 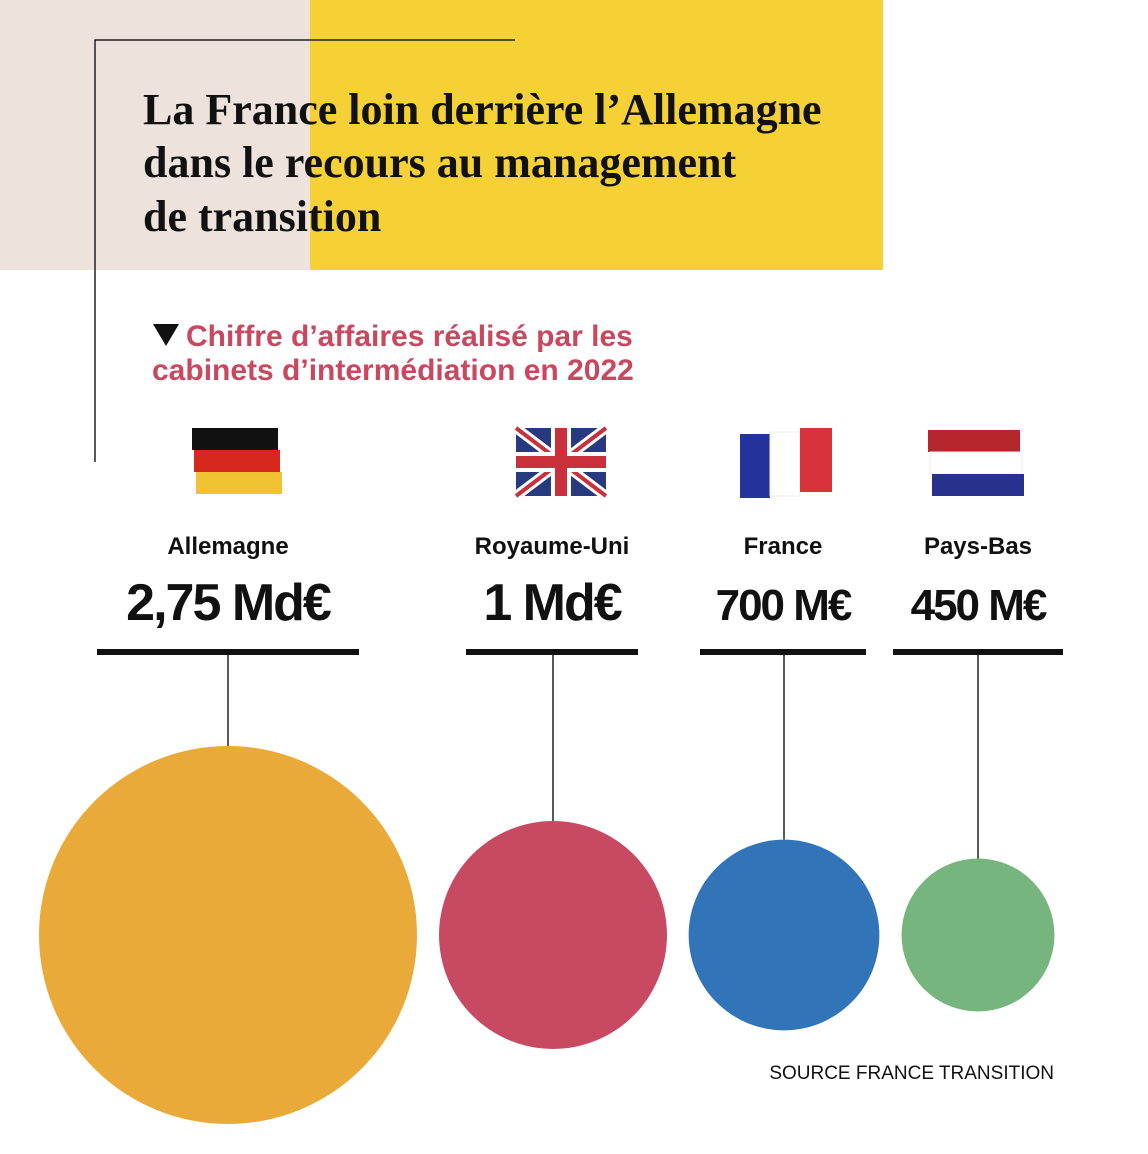 I want to click on triangle-icon, so click(x=166, y=335).